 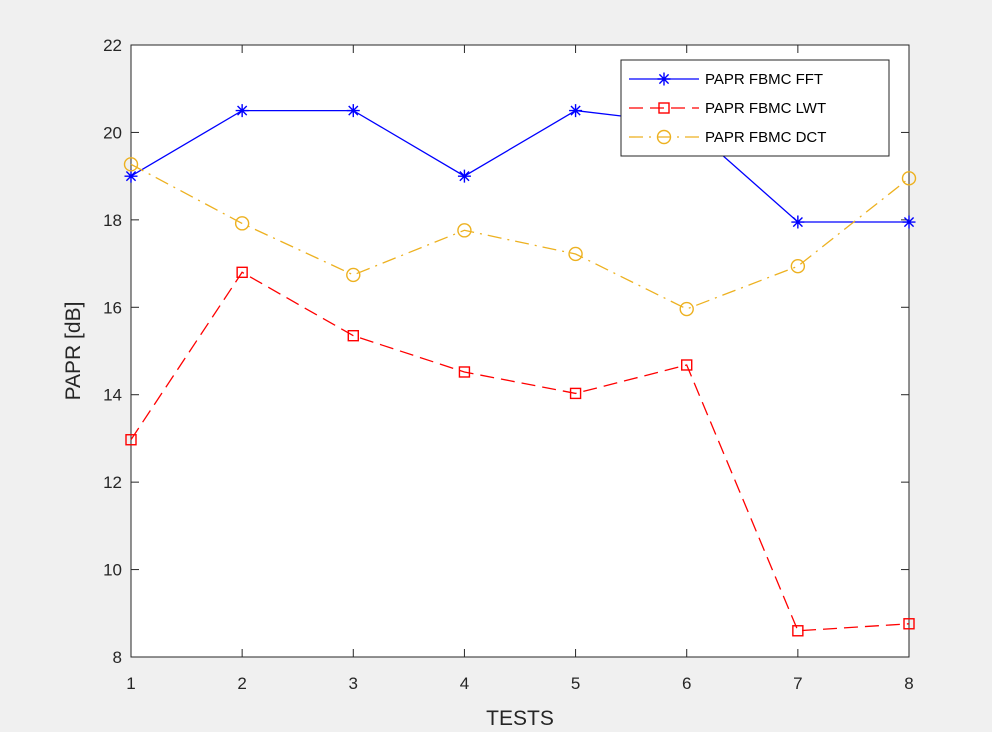 I want to click on y-tick-label: 14, so click(x=112, y=395).